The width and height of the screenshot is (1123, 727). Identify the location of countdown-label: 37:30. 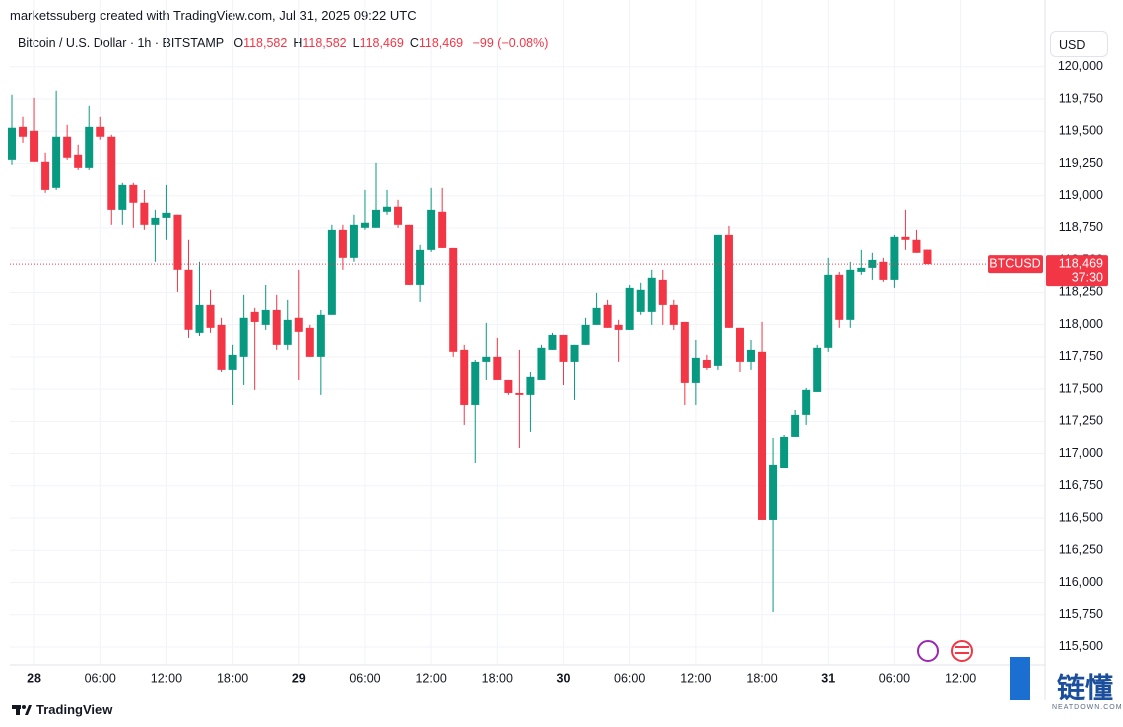
(1087, 277).